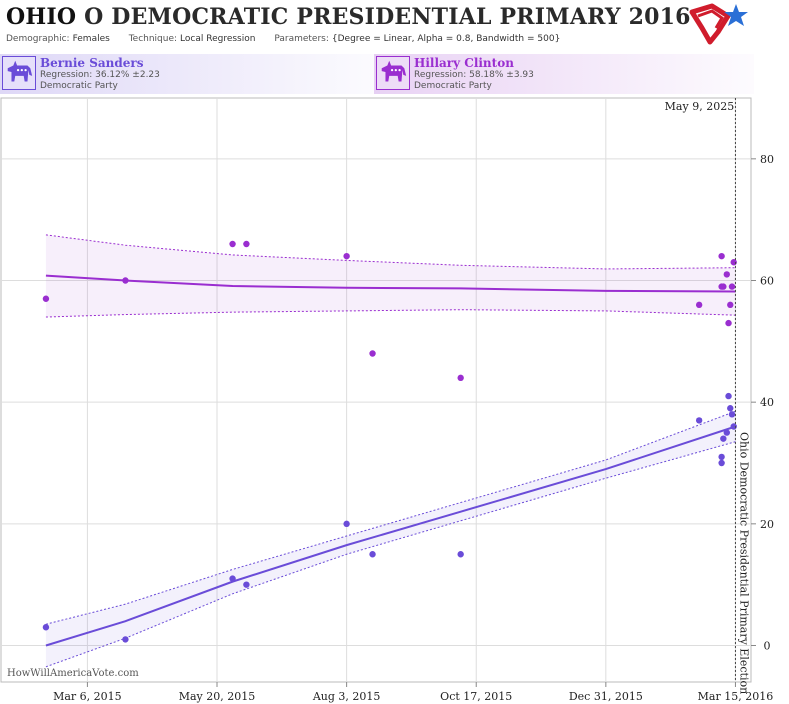  What do you see at coordinates (73, 673) in the screenshot?
I see `site-credit: HowWillAmericaVote.com` at bounding box center [73, 673].